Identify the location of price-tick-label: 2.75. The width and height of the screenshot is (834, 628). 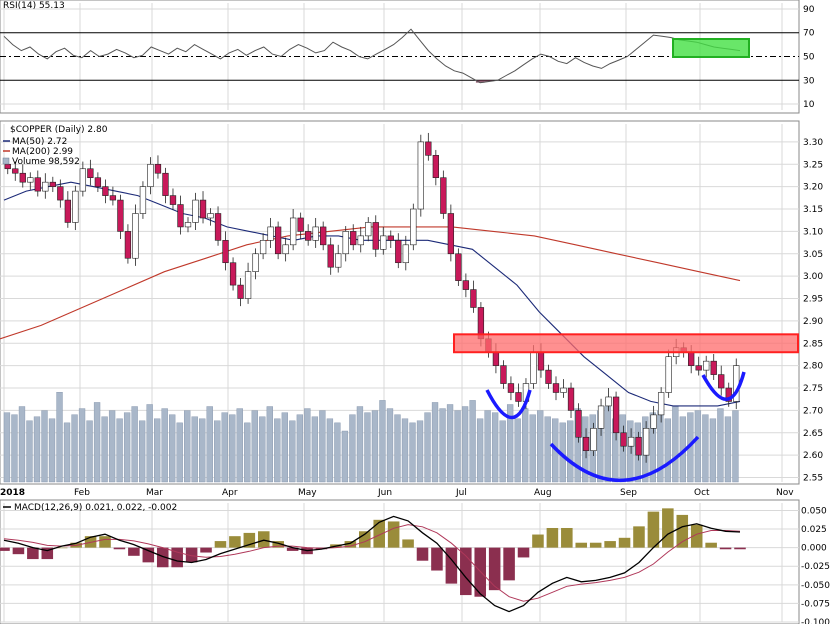
(813, 389).